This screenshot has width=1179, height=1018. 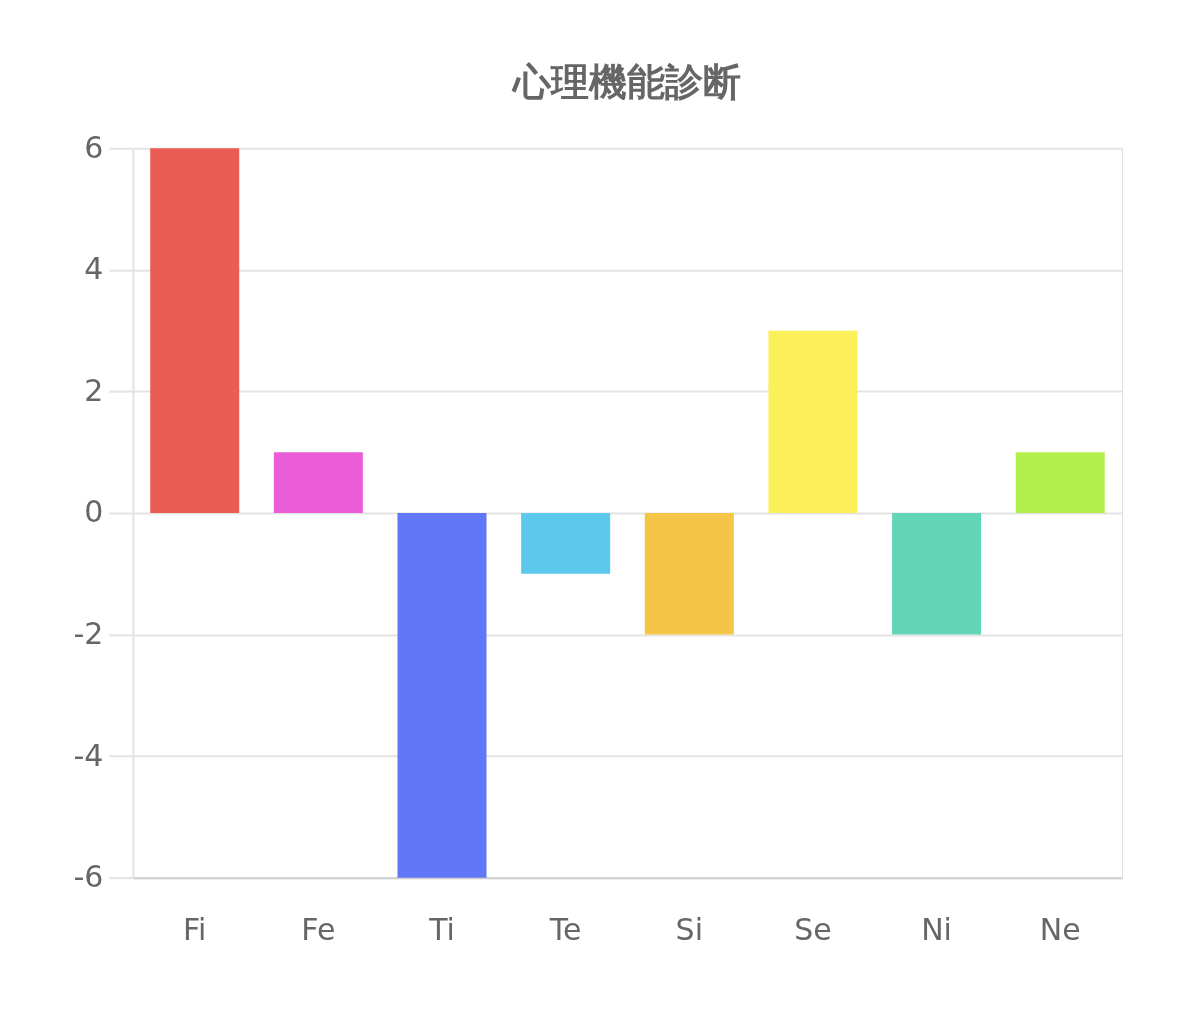 I want to click on x-tick-label: Ti, so click(x=441, y=930).